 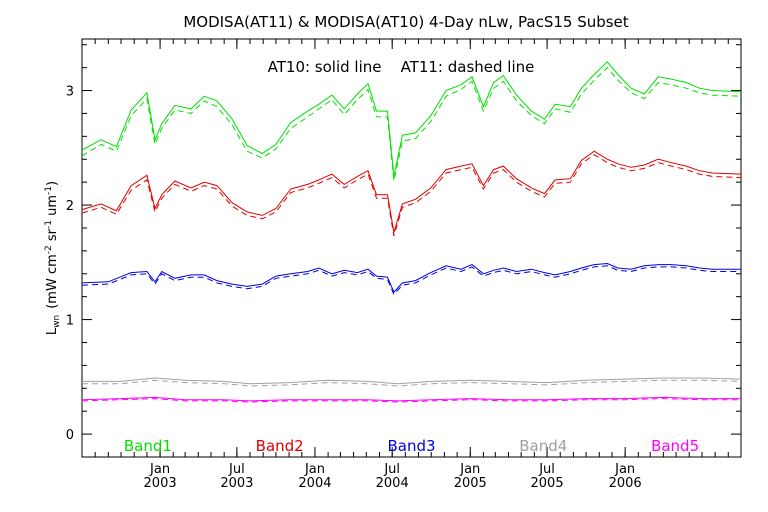 What do you see at coordinates (411, 191) in the screenshot?
I see `series-line-at10-band2` at bounding box center [411, 191].